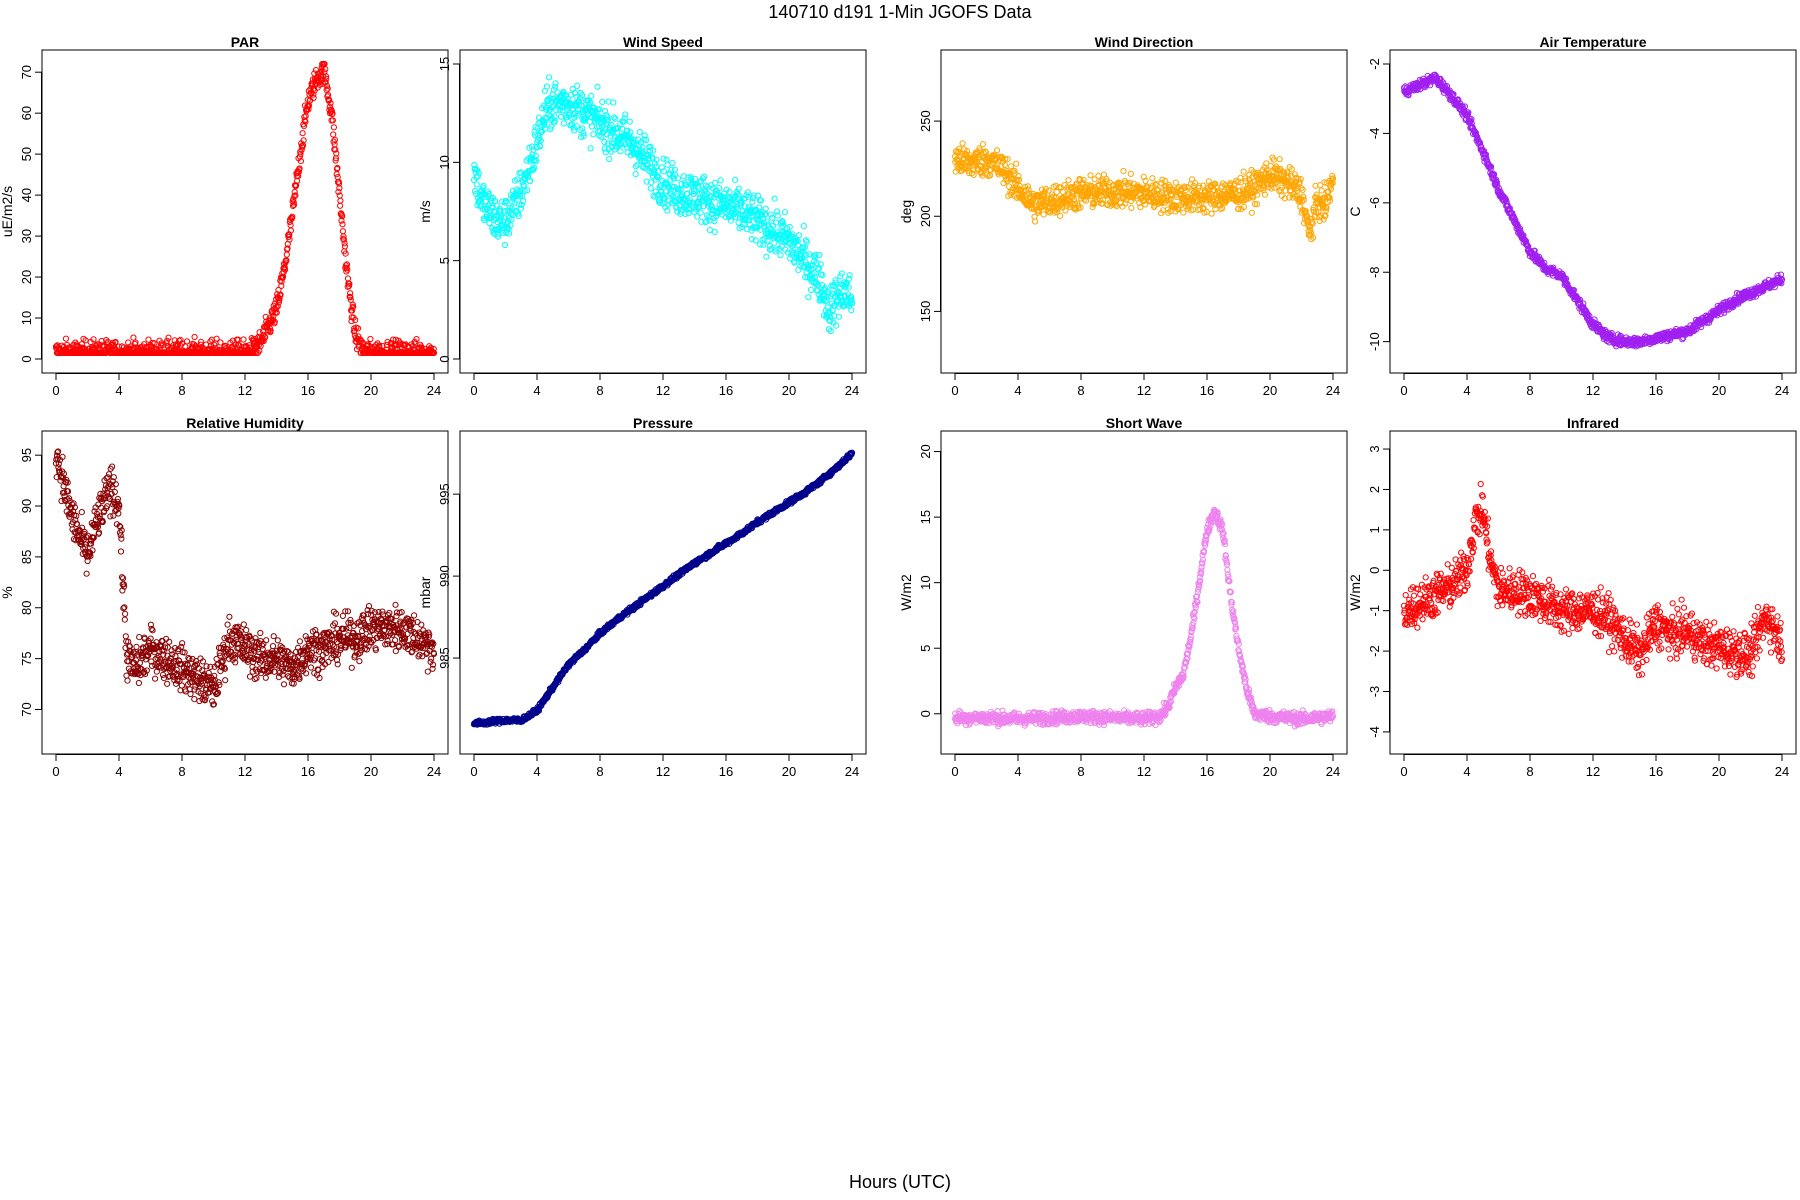  Describe the element at coordinates (444, 162) in the screenshot. I see `y-tick-label: 10` at that location.